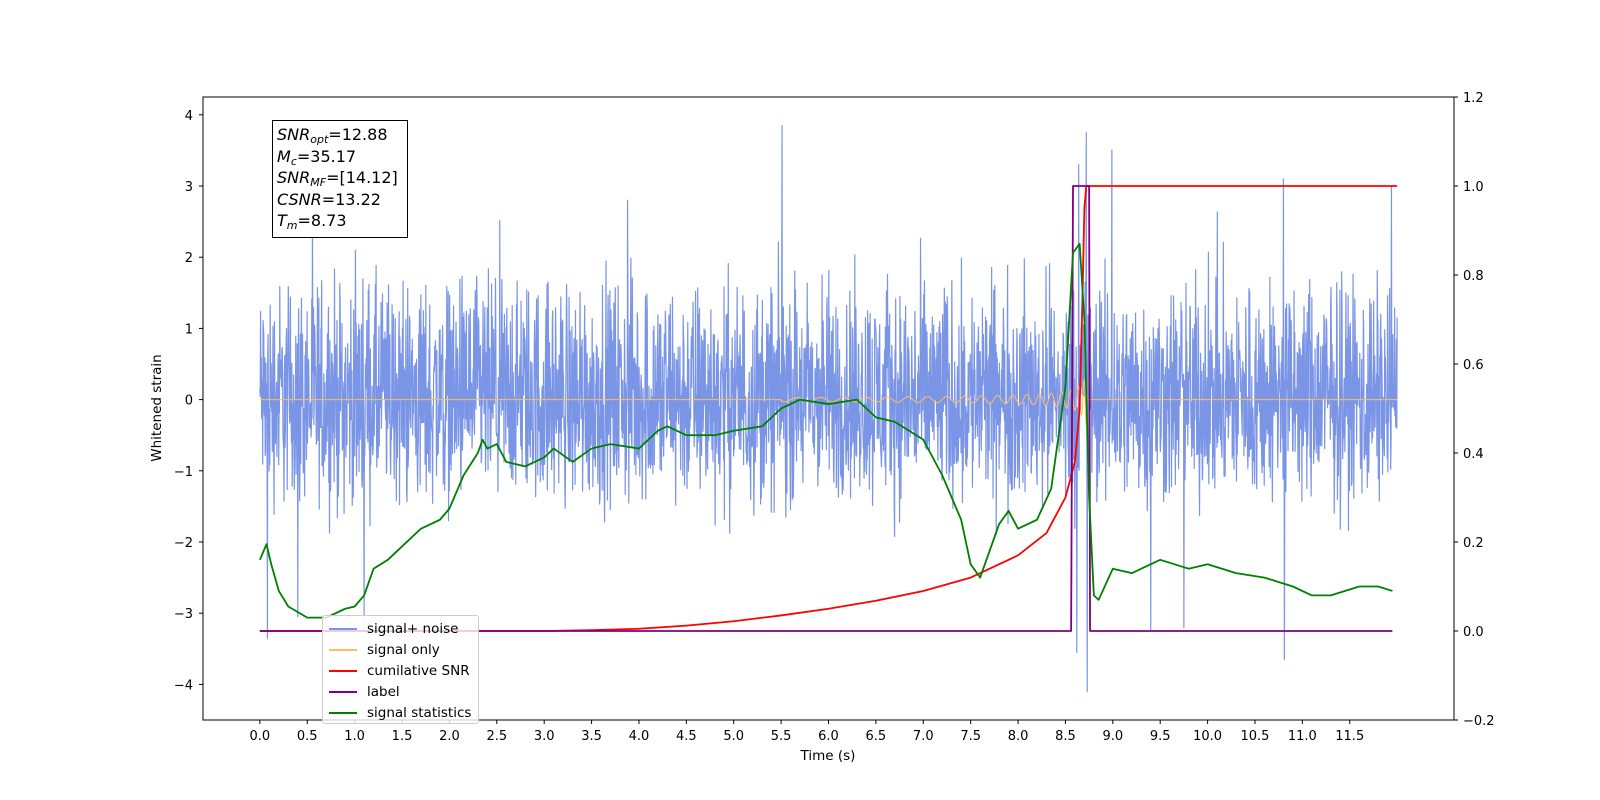 The height and width of the screenshot is (800, 1600). I want to click on x-tick-label: 3.5, so click(591, 736).